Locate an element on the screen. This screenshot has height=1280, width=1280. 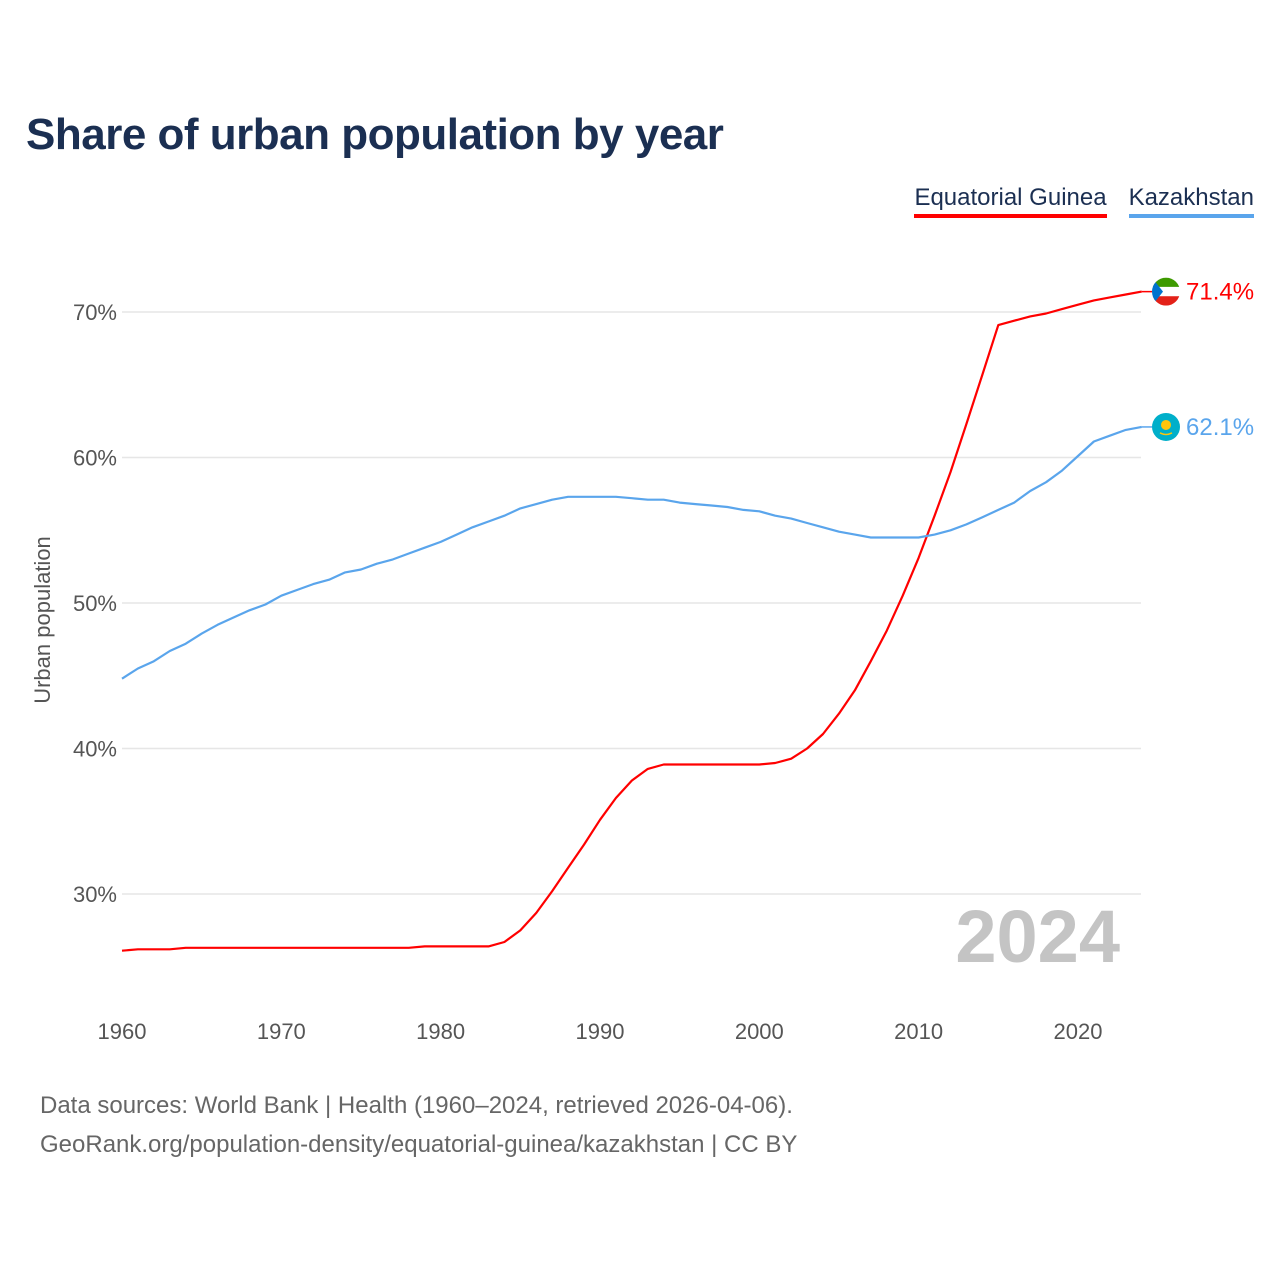
x-tick-label: 1980 is located at coordinates (440, 1031).